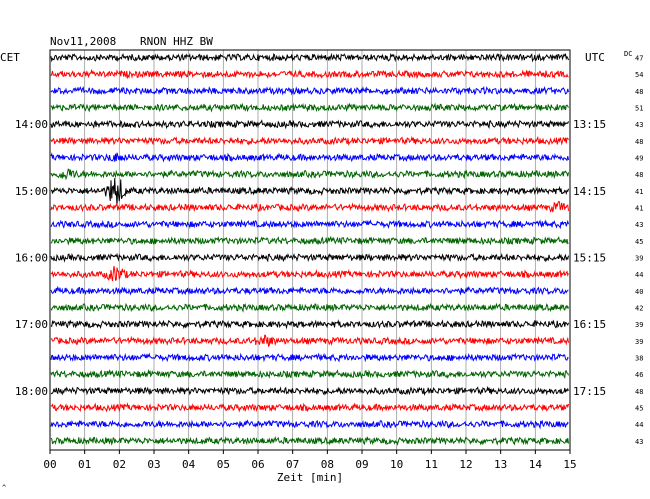 Image resolution: width=650 pixels, height=499 pixels. Describe the element at coordinates (595, 57) in the screenshot. I see `right-zone-label: UTC` at that location.